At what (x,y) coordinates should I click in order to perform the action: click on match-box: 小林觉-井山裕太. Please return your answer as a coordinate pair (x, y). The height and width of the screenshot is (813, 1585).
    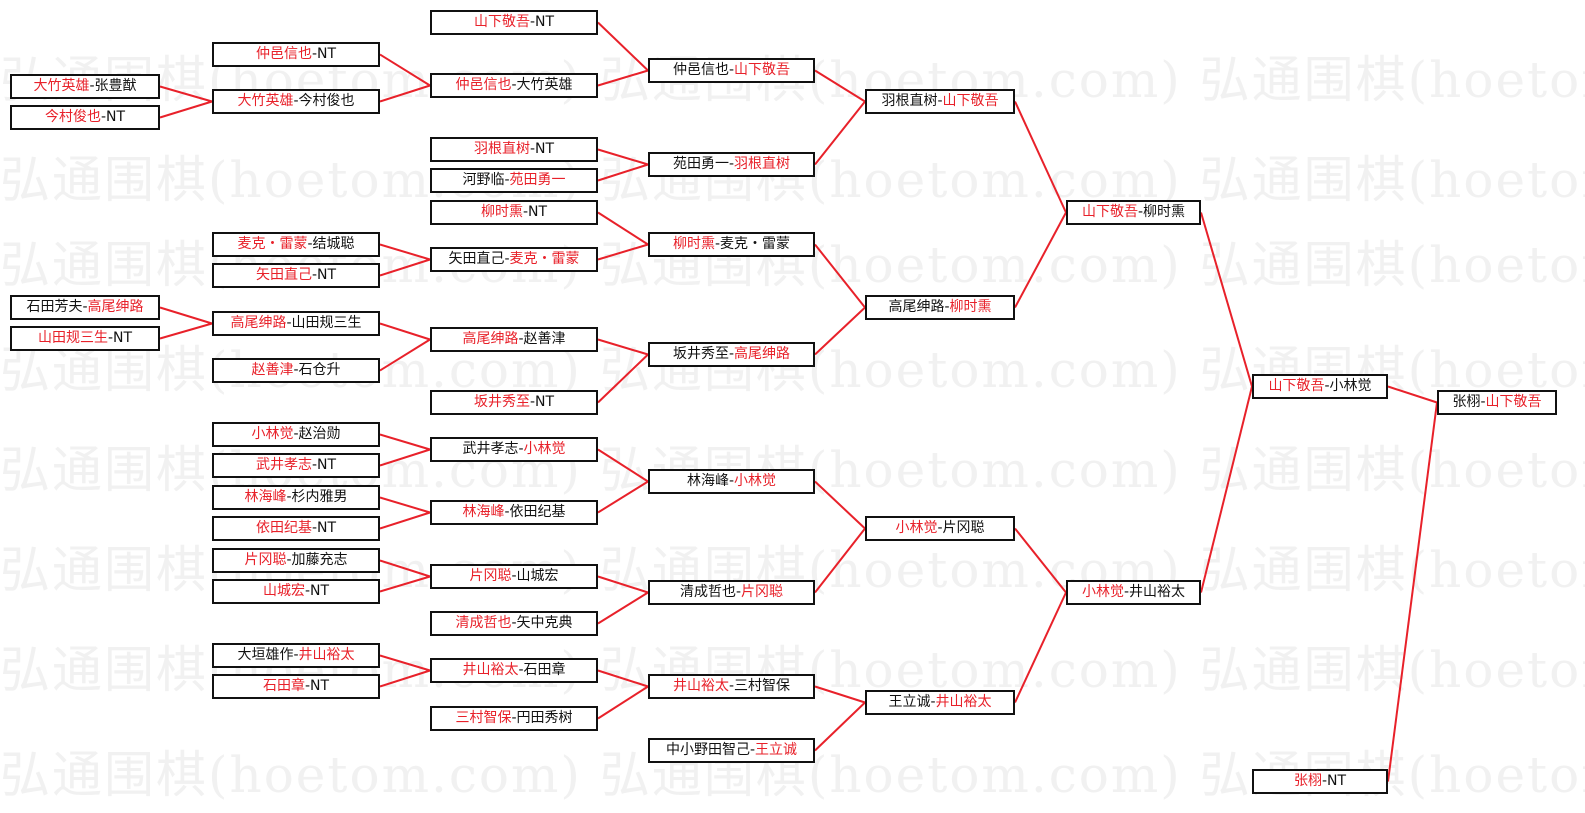
    Looking at the image, I should click on (1133, 592).